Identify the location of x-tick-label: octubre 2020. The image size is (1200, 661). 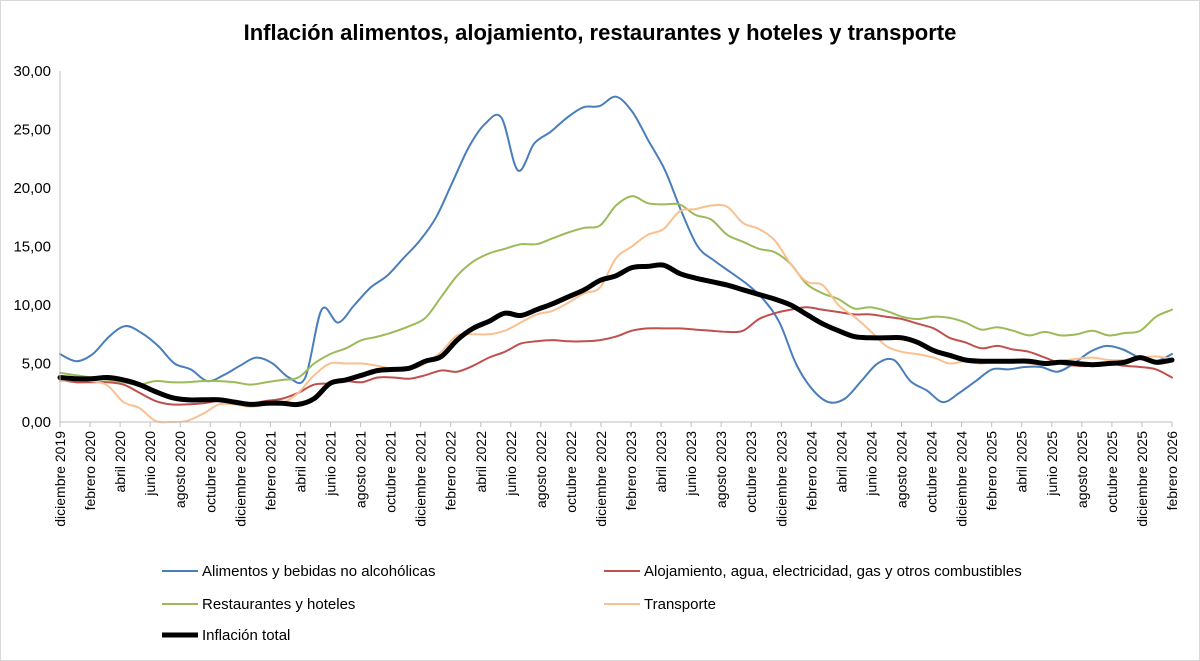
(210, 472).